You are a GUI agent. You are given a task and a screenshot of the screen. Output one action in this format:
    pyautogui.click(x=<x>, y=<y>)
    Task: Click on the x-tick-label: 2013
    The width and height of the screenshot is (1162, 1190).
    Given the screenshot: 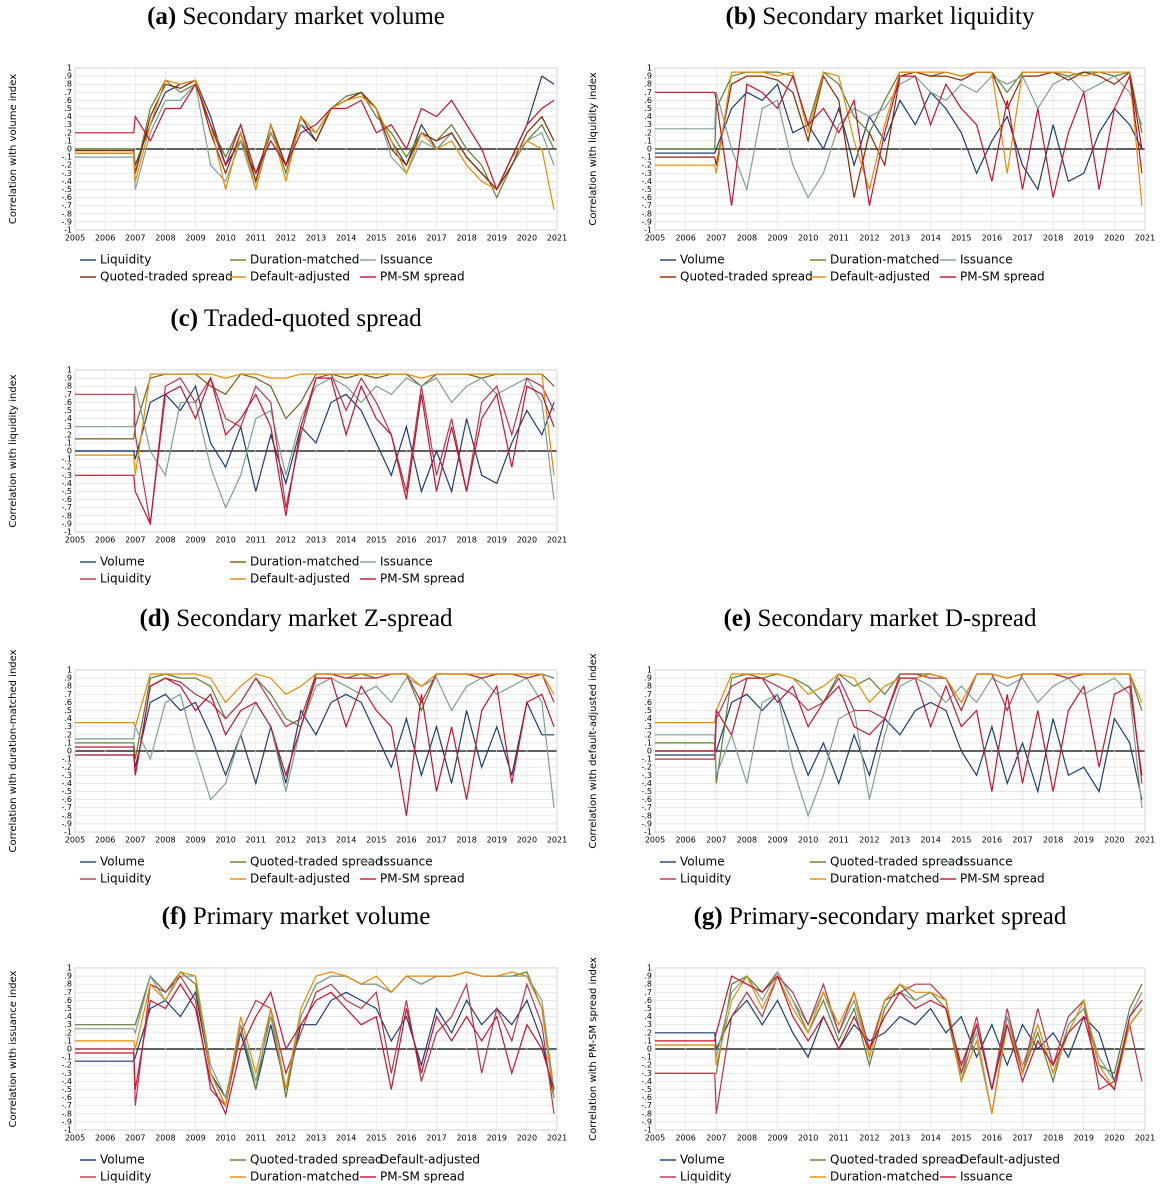 What is the action you would take?
    pyautogui.click(x=900, y=1138)
    